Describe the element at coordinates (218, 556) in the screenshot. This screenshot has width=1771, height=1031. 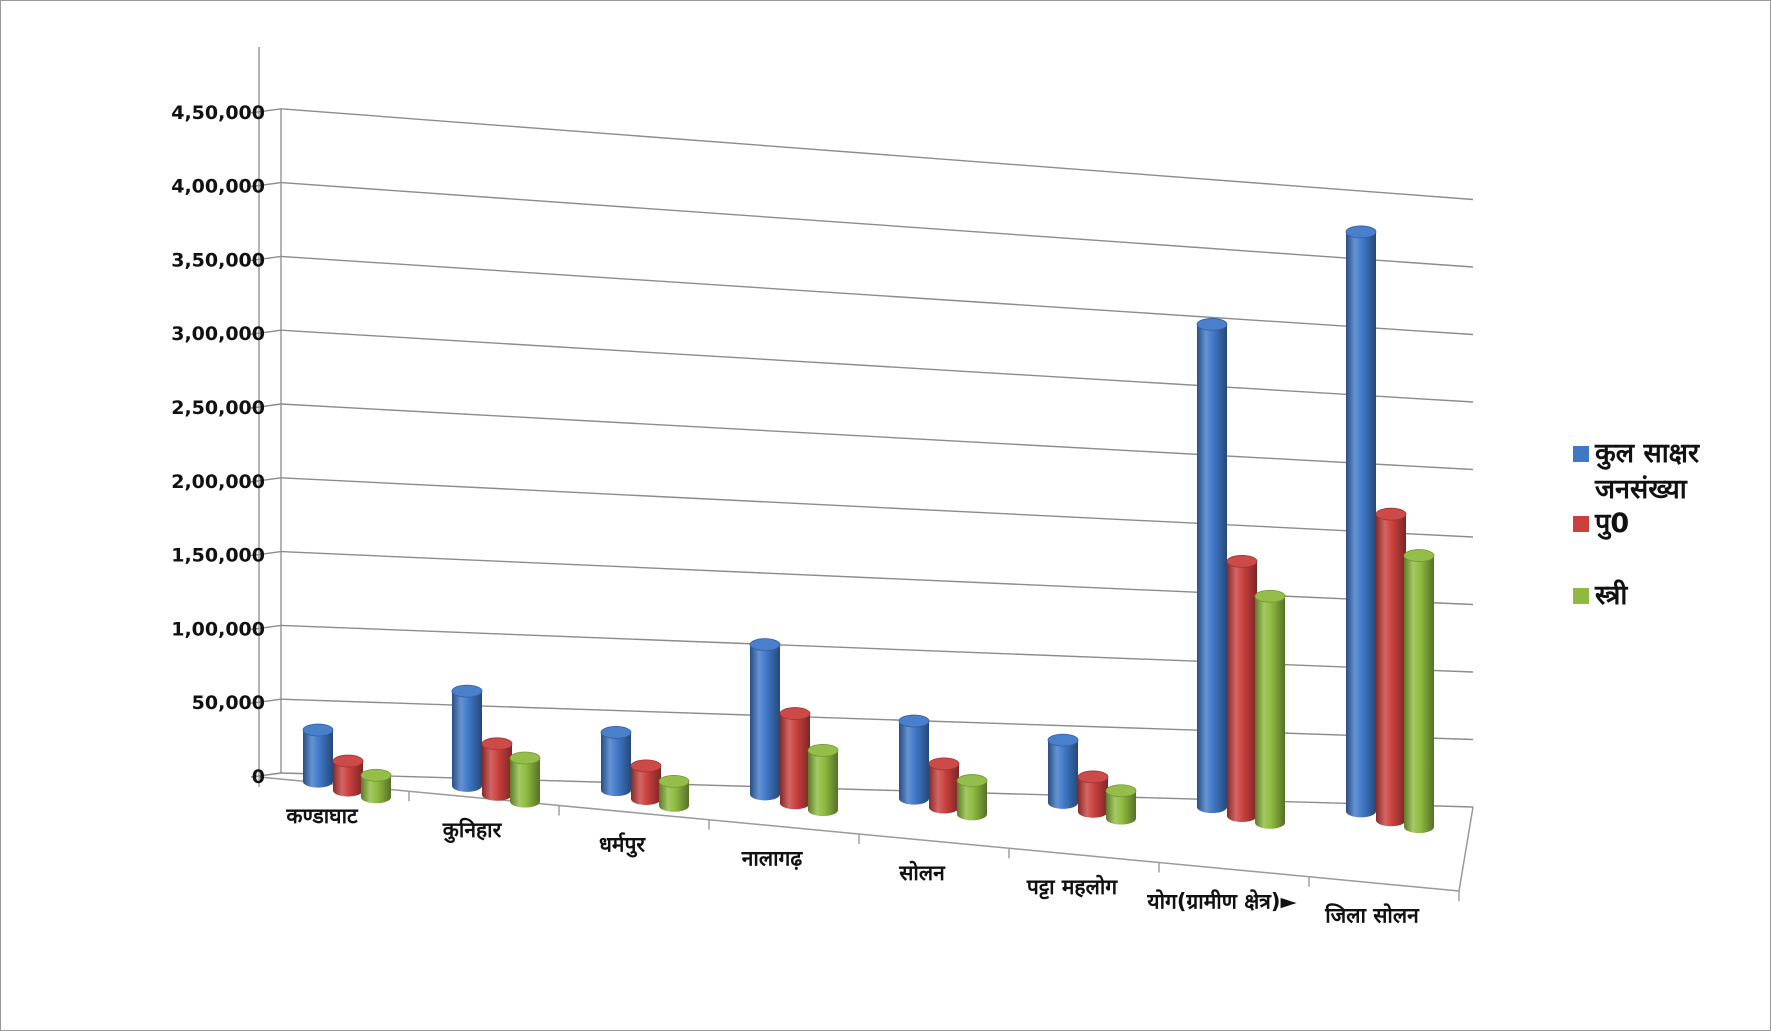
I see `y-tick-label: 1,50,000` at that location.